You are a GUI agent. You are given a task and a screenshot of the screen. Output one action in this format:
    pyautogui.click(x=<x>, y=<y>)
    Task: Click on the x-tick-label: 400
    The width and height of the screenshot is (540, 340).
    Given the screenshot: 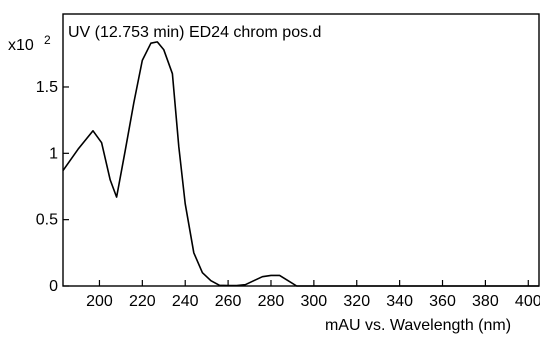 What is the action you would take?
    pyautogui.click(x=527, y=301)
    